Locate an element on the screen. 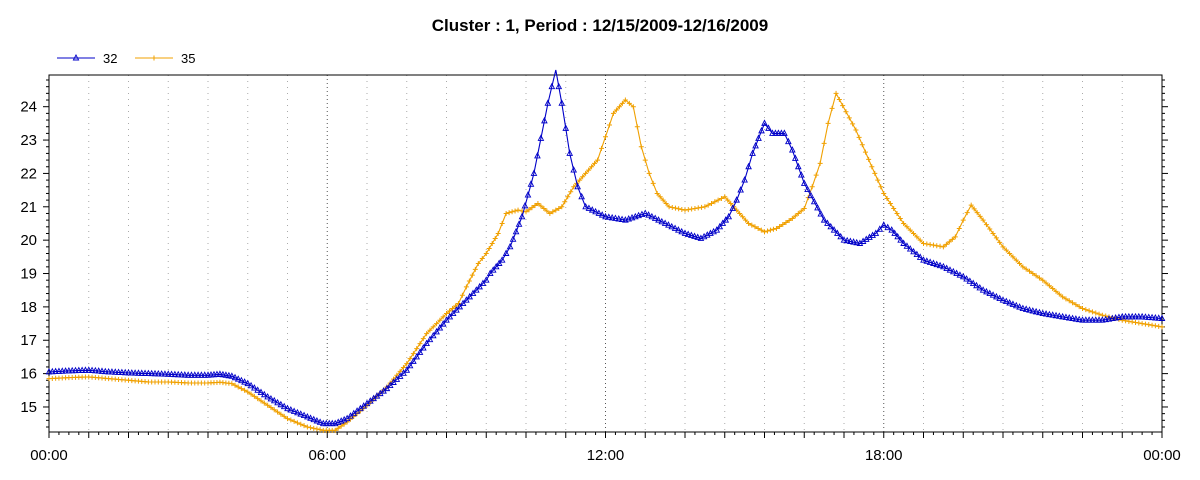 The width and height of the screenshot is (1200, 480). x-tick-label: 06:00 is located at coordinates (327, 455).